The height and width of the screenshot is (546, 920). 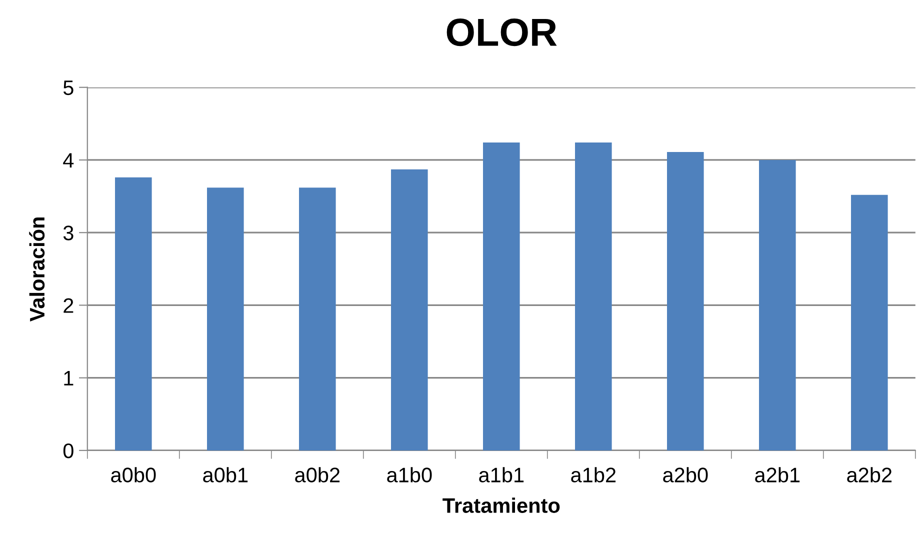 I want to click on y-axis-title: Valoración, so click(x=37, y=270).